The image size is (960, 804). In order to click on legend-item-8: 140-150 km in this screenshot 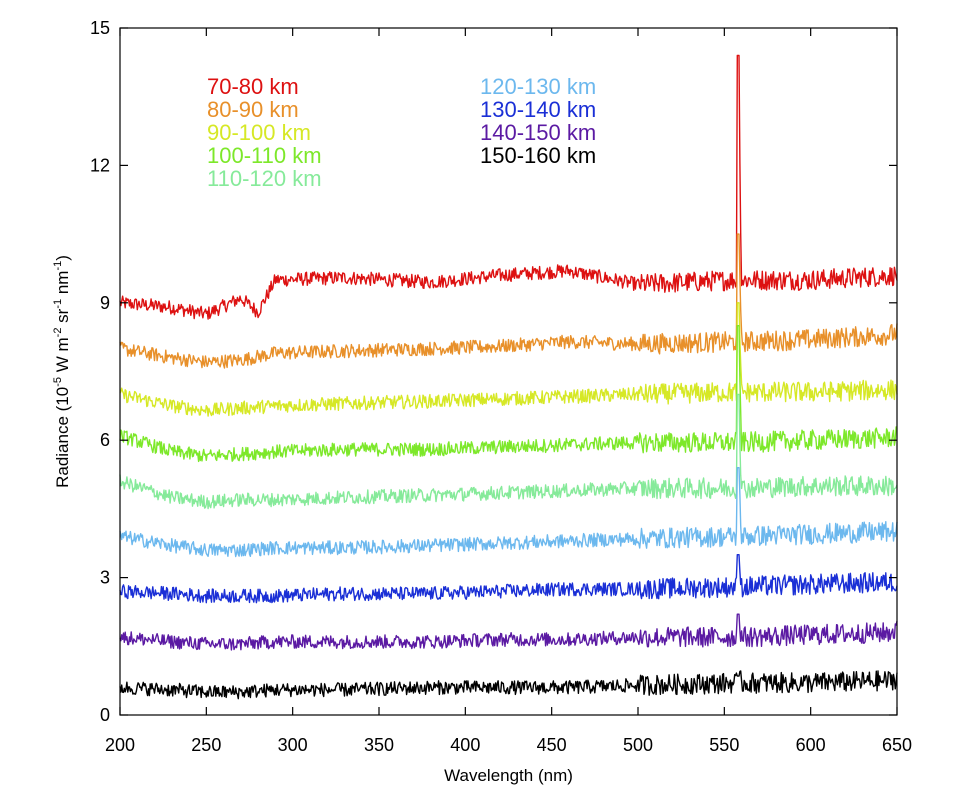, I will do `click(538, 132)`.